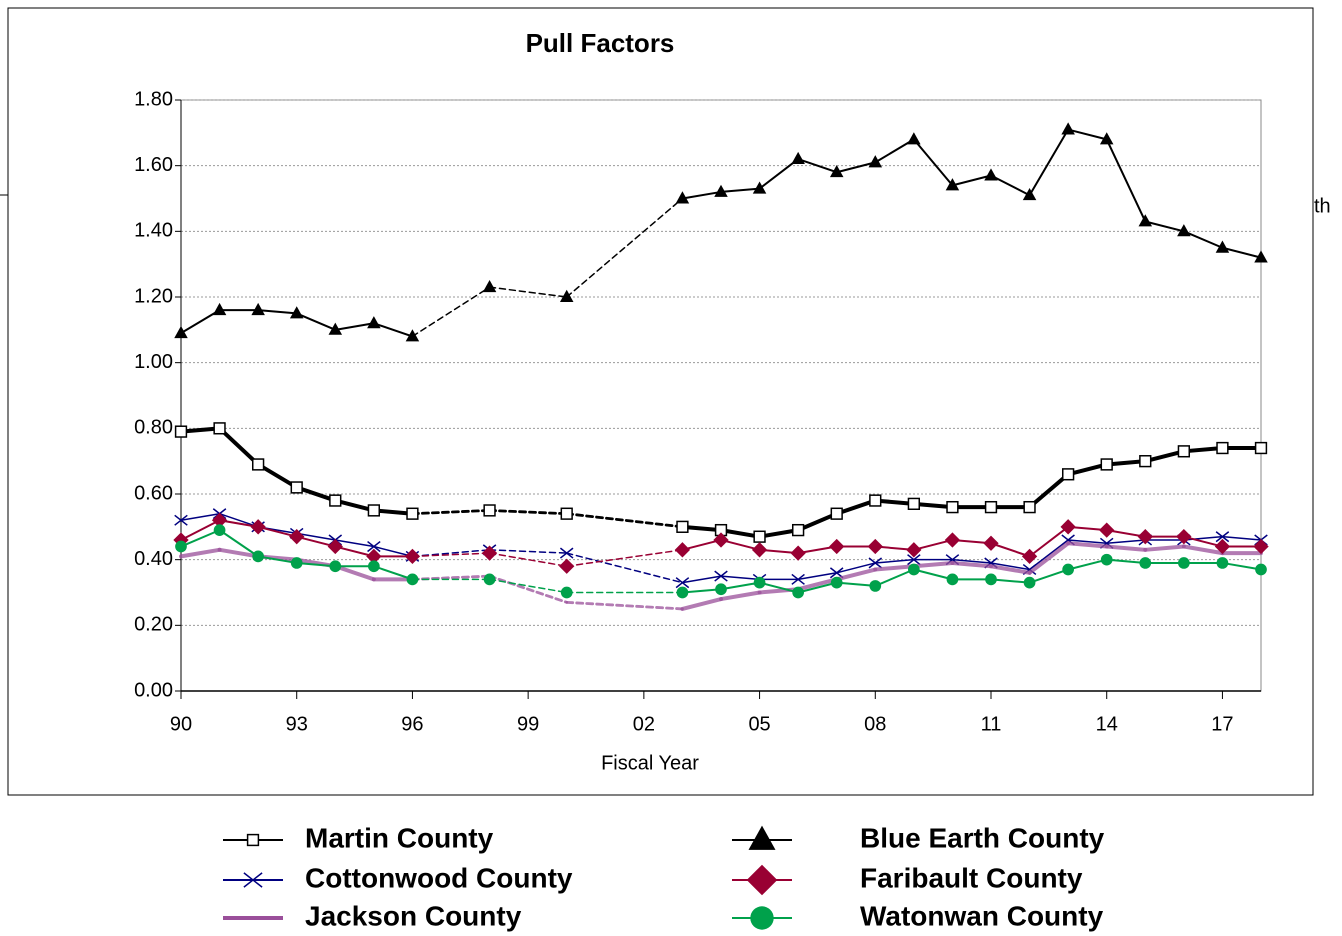  Describe the element at coordinates (297, 724) in the screenshot. I see `x-tick-label: 93` at that location.